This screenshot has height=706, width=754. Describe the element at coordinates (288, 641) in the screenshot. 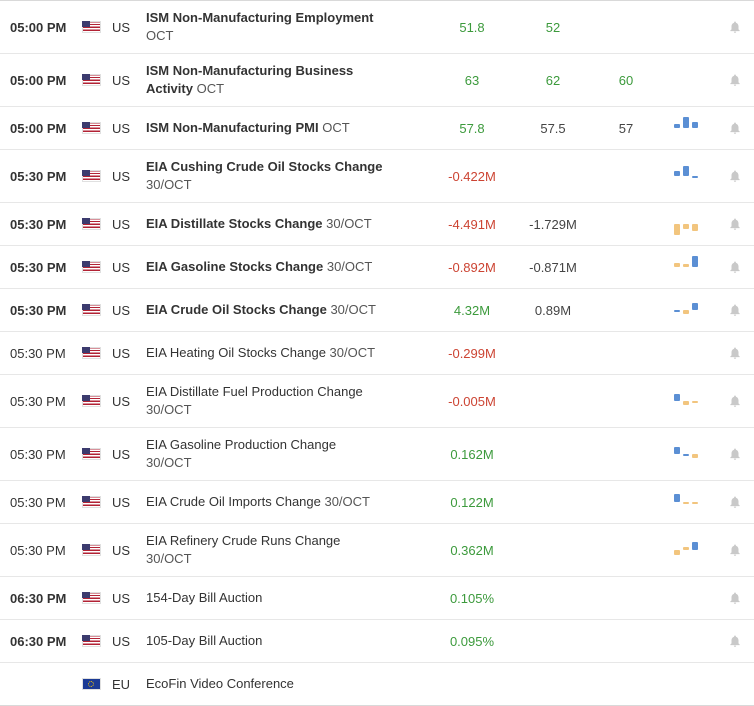

I see `event-cell: 105-Day Bill Auction` at that location.